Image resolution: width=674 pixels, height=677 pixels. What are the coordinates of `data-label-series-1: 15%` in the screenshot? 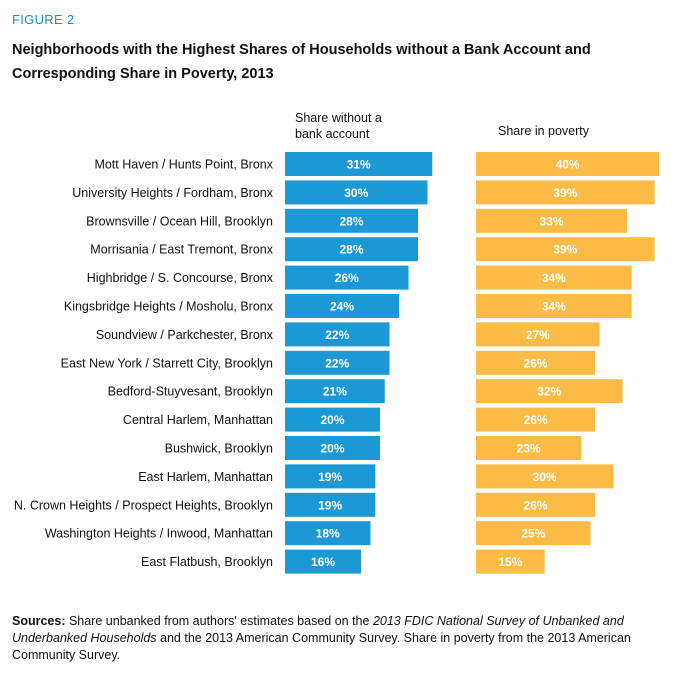 It's located at (510, 562).